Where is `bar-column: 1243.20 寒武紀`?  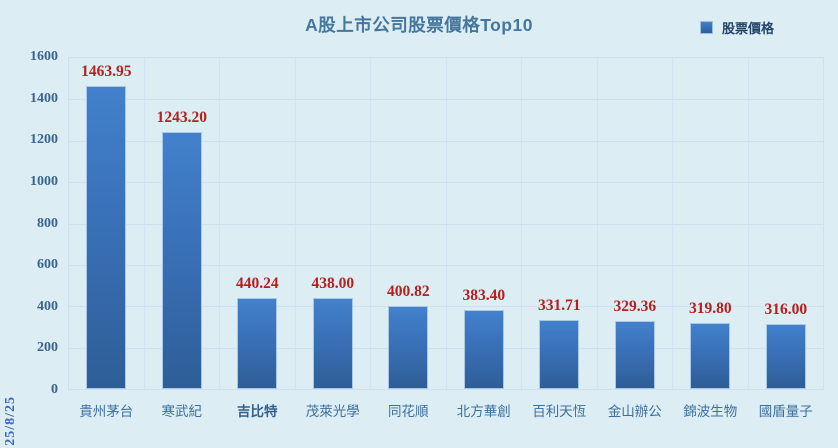
bar-column: 1243.20 寒武紀 is located at coordinates (182, 238).